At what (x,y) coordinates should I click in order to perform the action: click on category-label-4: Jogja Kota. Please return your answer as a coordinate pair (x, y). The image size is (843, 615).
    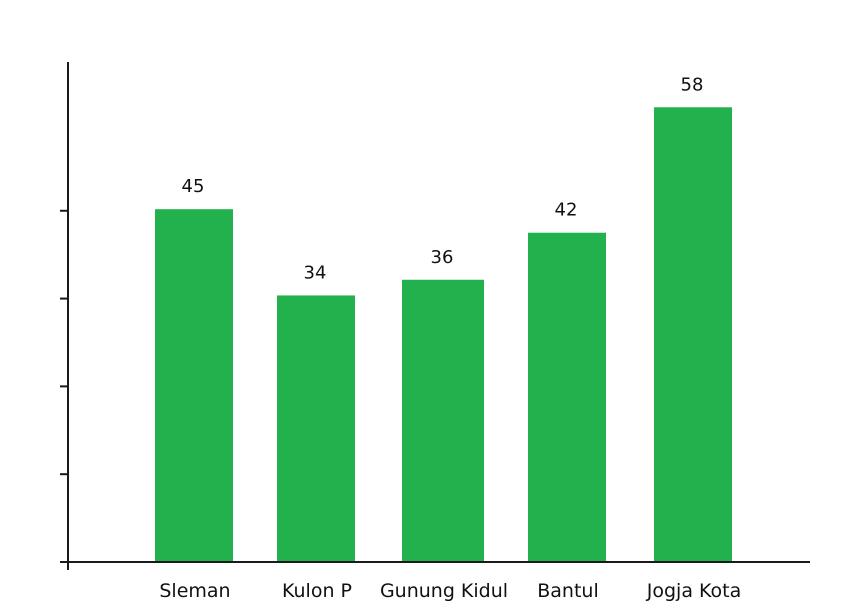
    Looking at the image, I should click on (693, 591).